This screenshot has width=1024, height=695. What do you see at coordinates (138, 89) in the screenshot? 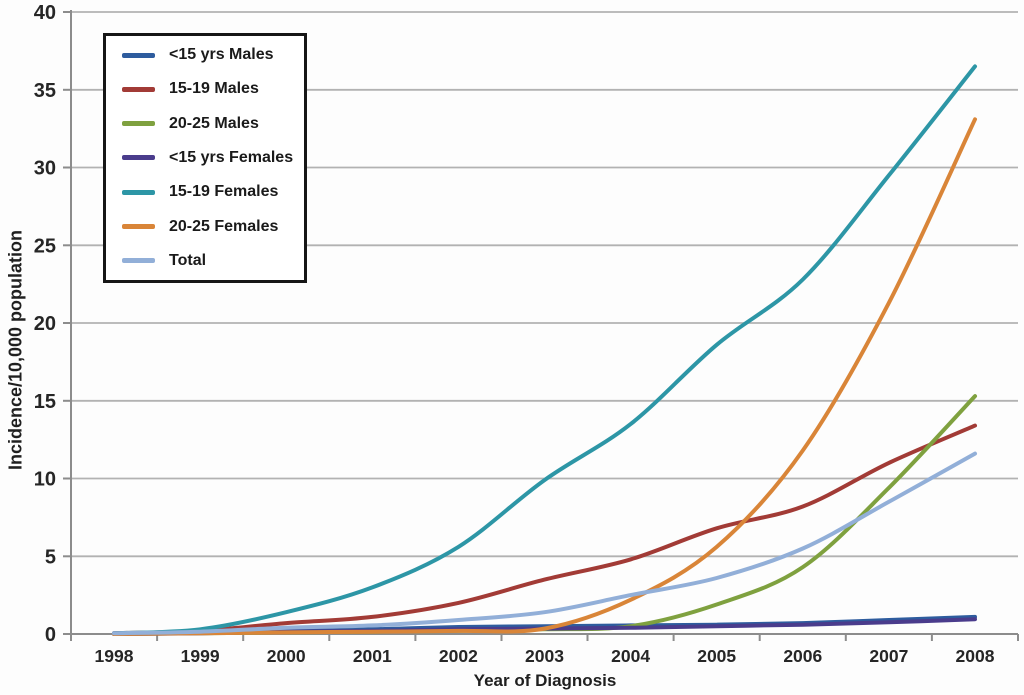
I see `legend-swatch-15-19-males` at bounding box center [138, 89].